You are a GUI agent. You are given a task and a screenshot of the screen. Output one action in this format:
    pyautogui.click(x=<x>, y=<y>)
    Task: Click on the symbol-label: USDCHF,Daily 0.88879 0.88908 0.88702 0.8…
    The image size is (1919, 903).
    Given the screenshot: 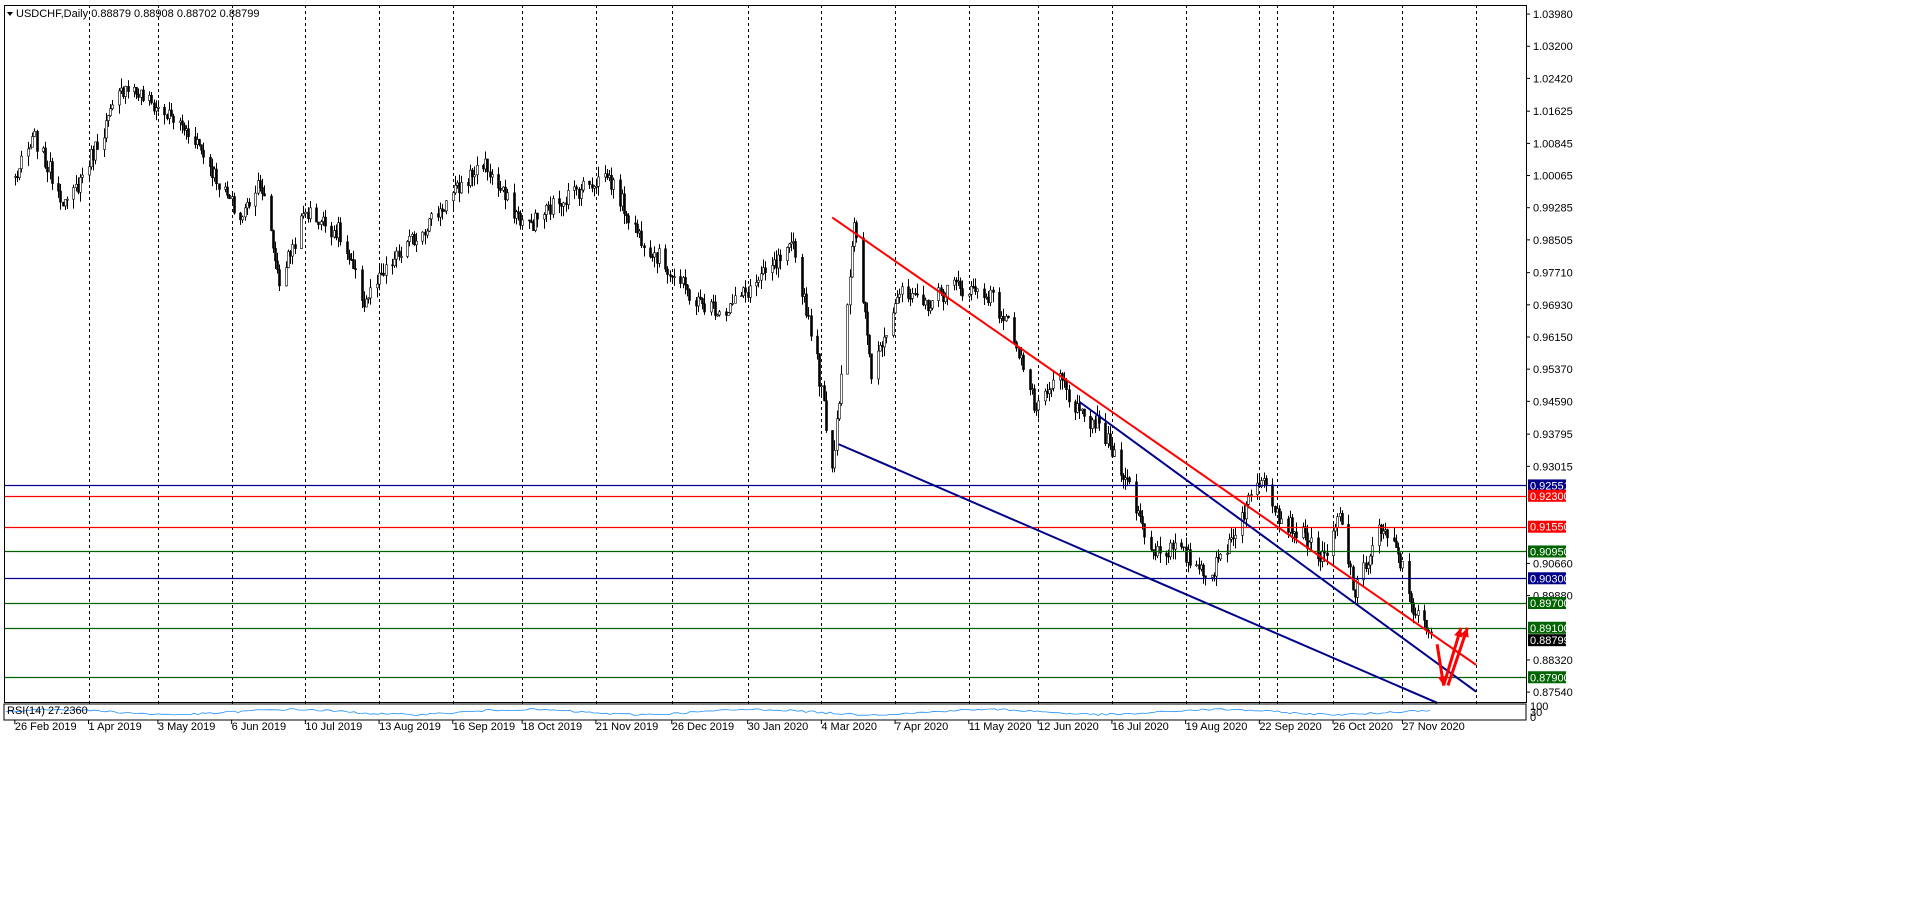 What is the action you would take?
    pyautogui.click(x=137, y=14)
    